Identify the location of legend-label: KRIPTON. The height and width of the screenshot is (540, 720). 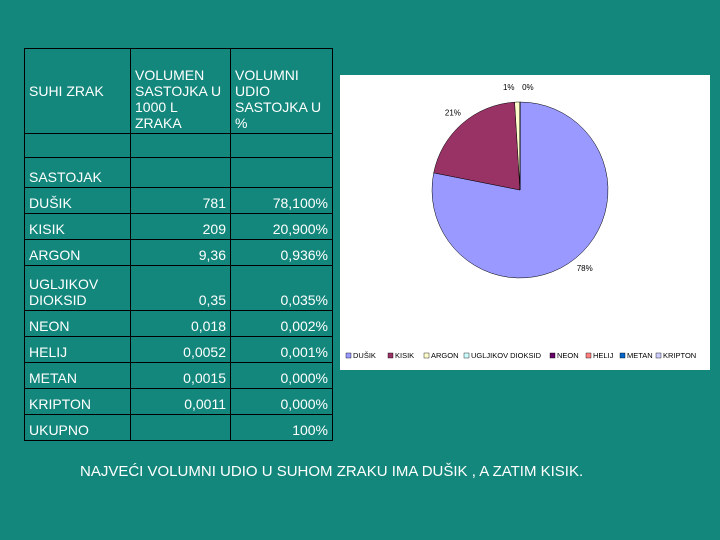
(679, 355).